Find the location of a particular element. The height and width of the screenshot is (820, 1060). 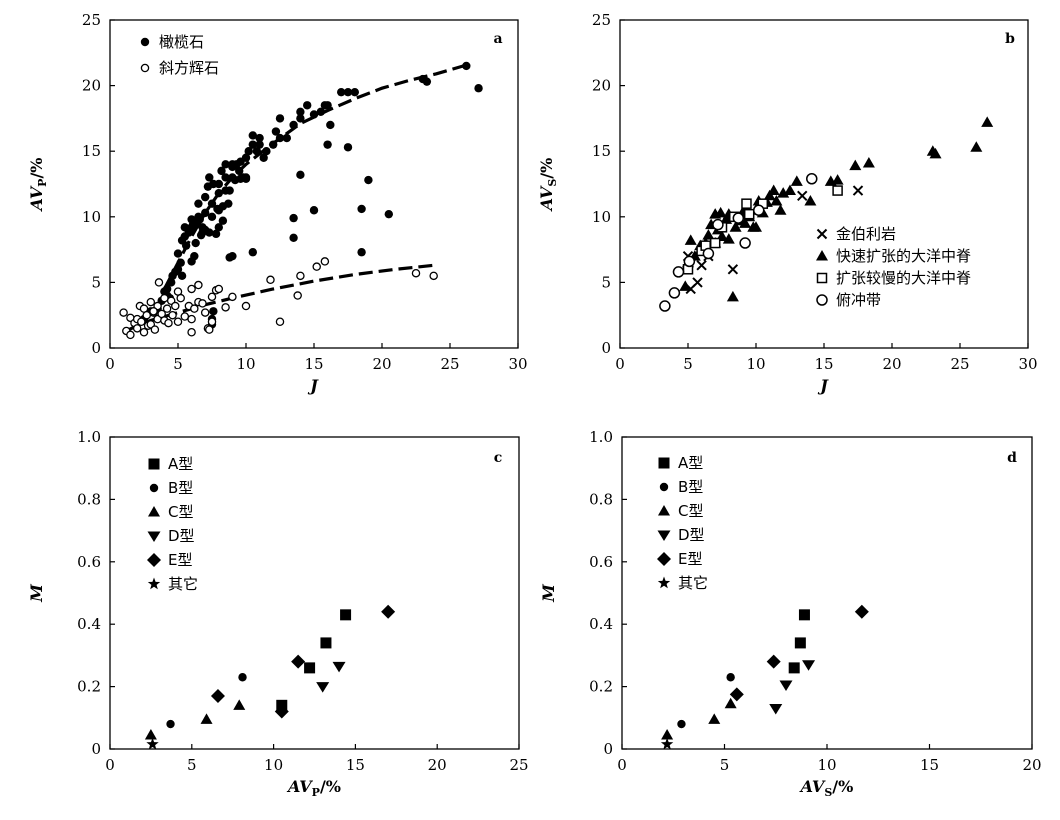

series-filled-circle is located at coordinates (206, 701).